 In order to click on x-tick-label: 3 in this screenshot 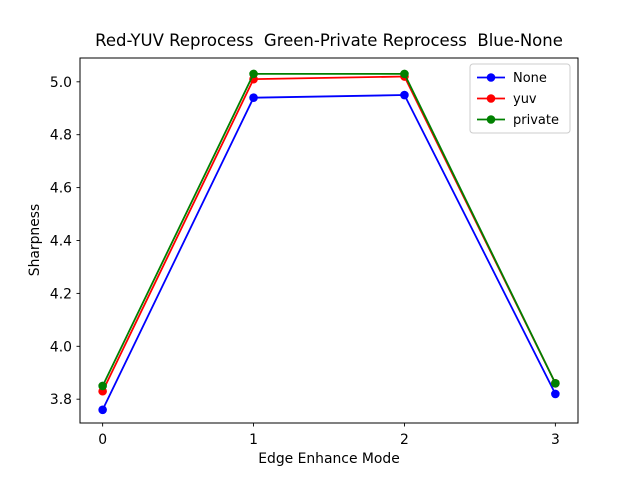, I will do `click(555, 440)`.